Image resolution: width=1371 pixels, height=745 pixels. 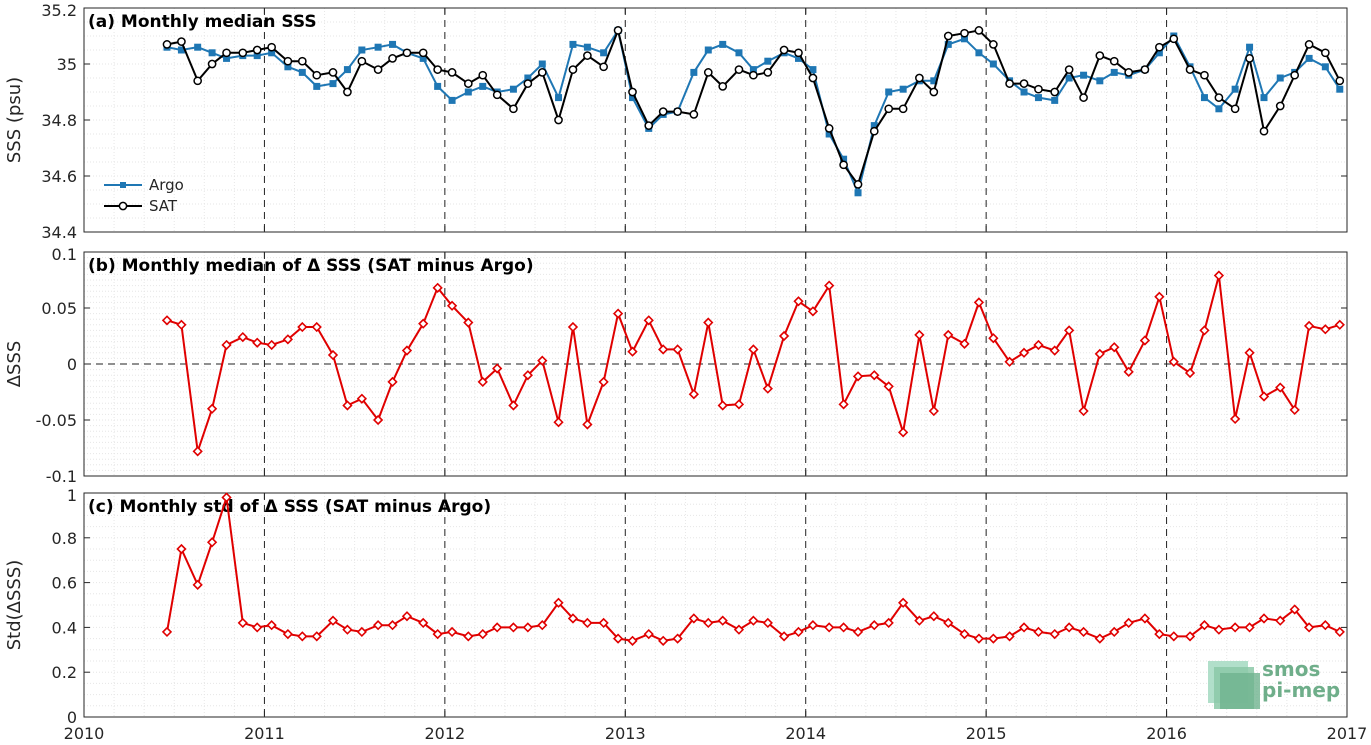 What do you see at coordinates (72, 717) in the screenshot?
I see `y-tick-label: 0` at bounding box center [72, 717].